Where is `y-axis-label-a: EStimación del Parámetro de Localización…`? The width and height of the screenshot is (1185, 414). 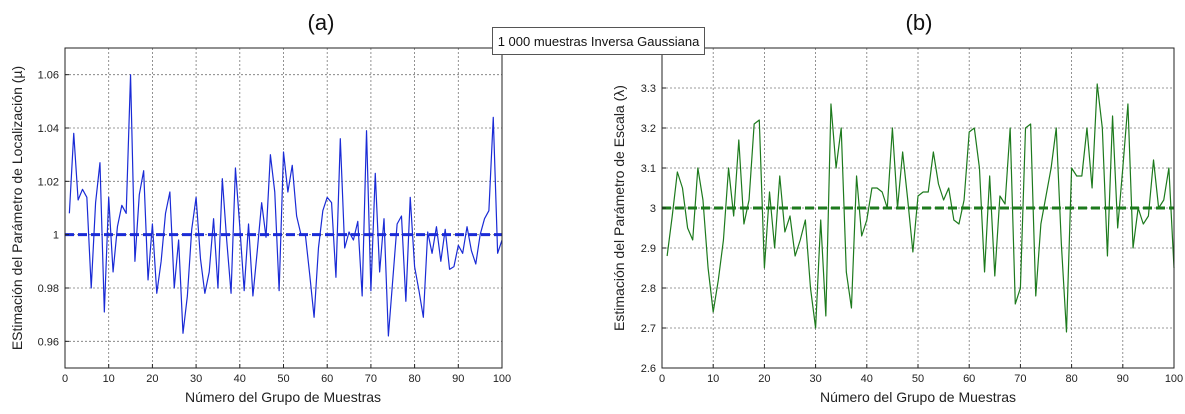
y-axis-label-a: EStimación del Parámetro de Localización… is located at coordinates (17, 208).